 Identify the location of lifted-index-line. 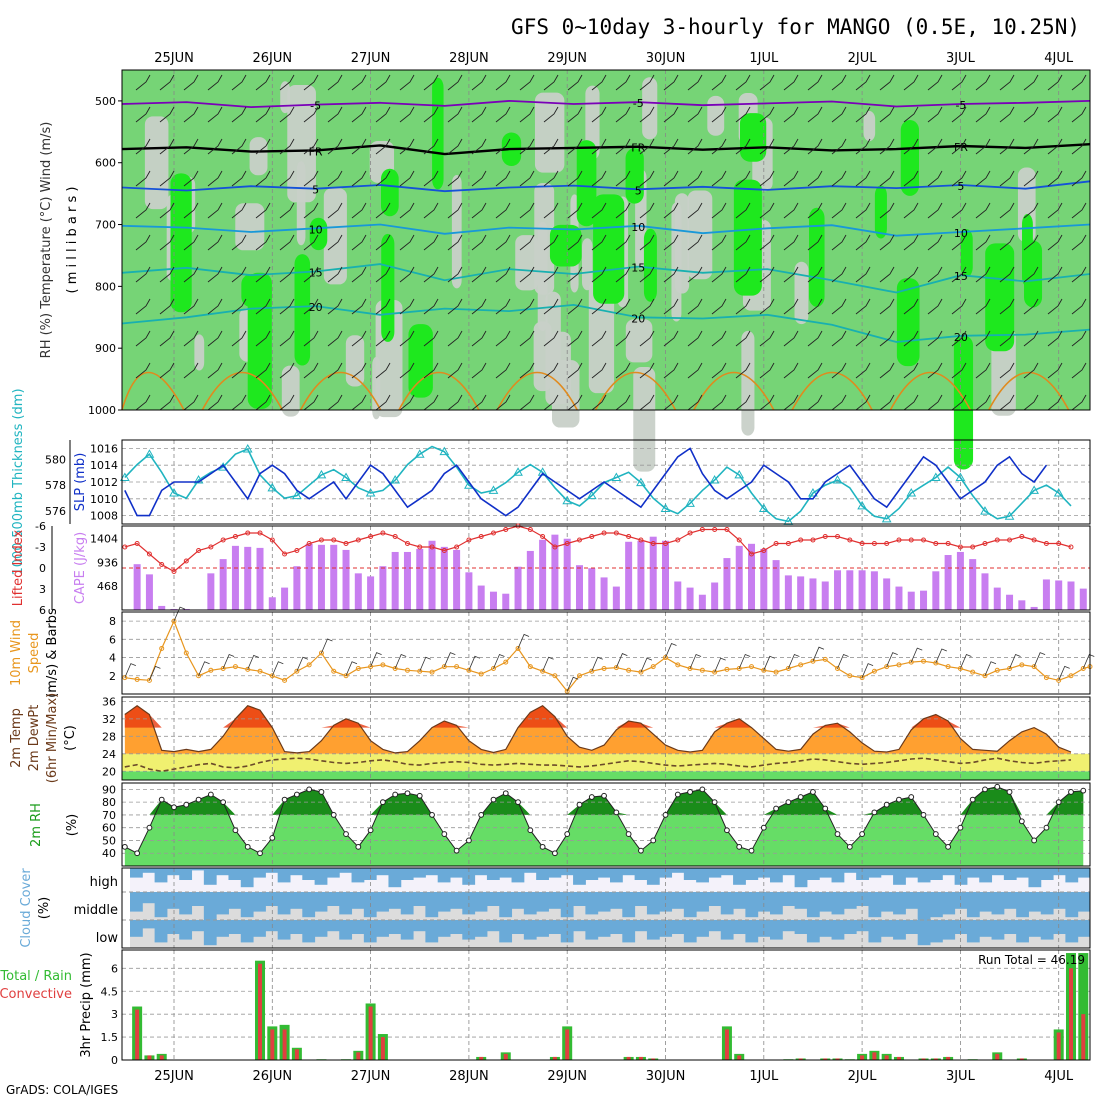
(598, 549).